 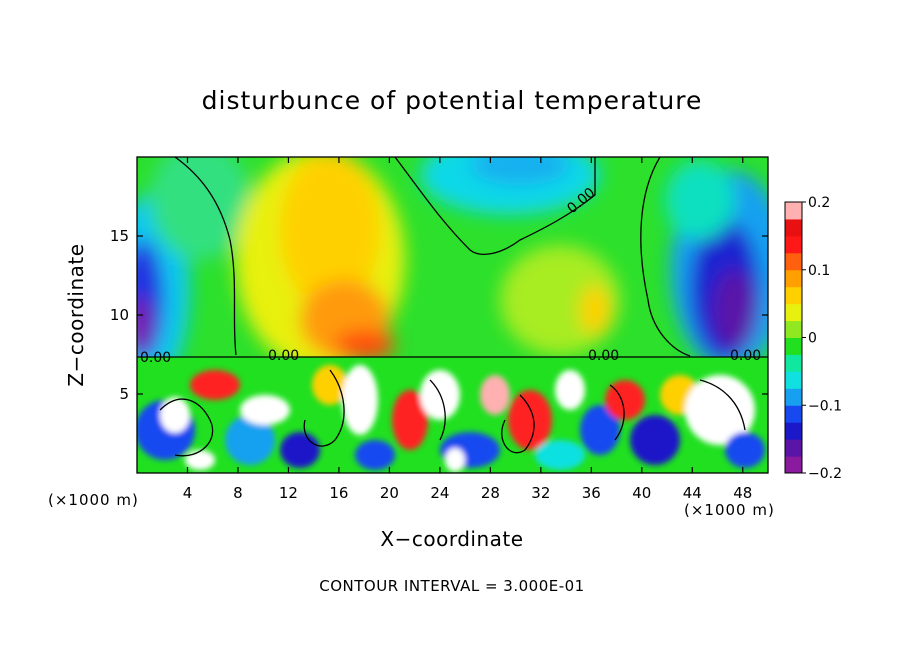 What do you see at coordinates (452, 539) in the screenshot?
I see `x-axis-label: X−coordinate` at bounding box center [452, 539].